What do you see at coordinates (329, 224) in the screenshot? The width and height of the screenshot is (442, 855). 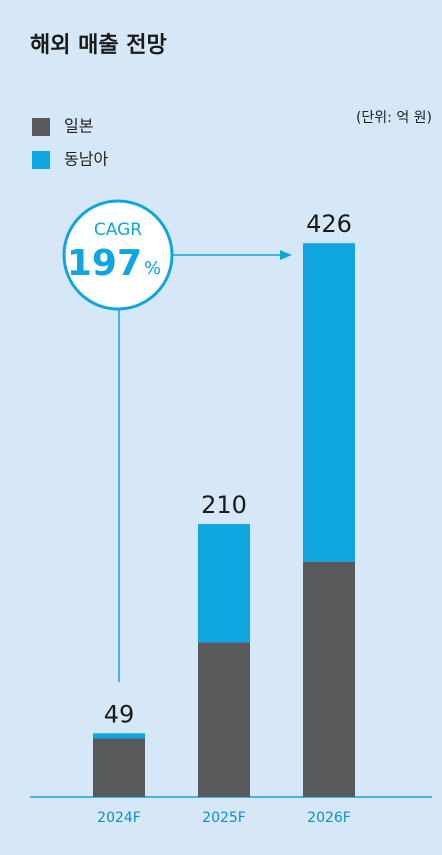 I see `total-label: 426` at bounding box center [329, 224].